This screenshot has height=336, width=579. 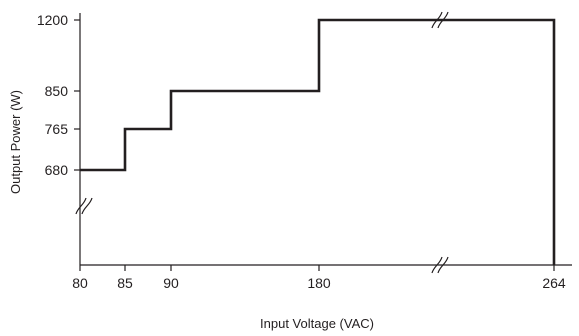 I want to click on x-tick-label: 180, so click(x=319, y=283).